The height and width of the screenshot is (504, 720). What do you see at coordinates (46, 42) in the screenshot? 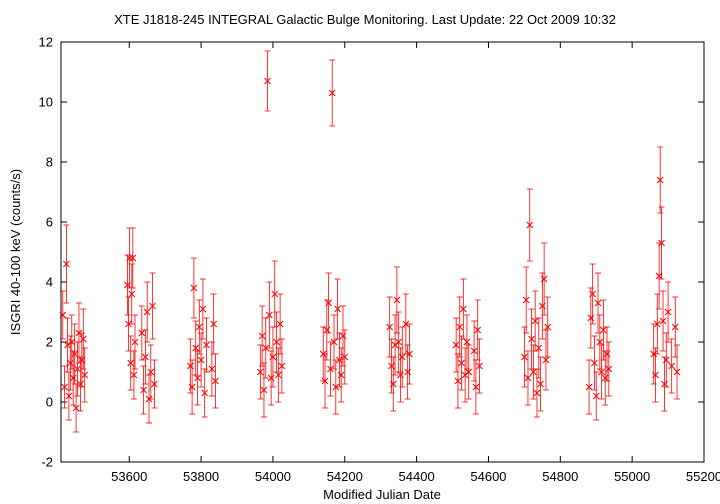
I see `y-tick-label: 12` at bounding box center [46, 42].